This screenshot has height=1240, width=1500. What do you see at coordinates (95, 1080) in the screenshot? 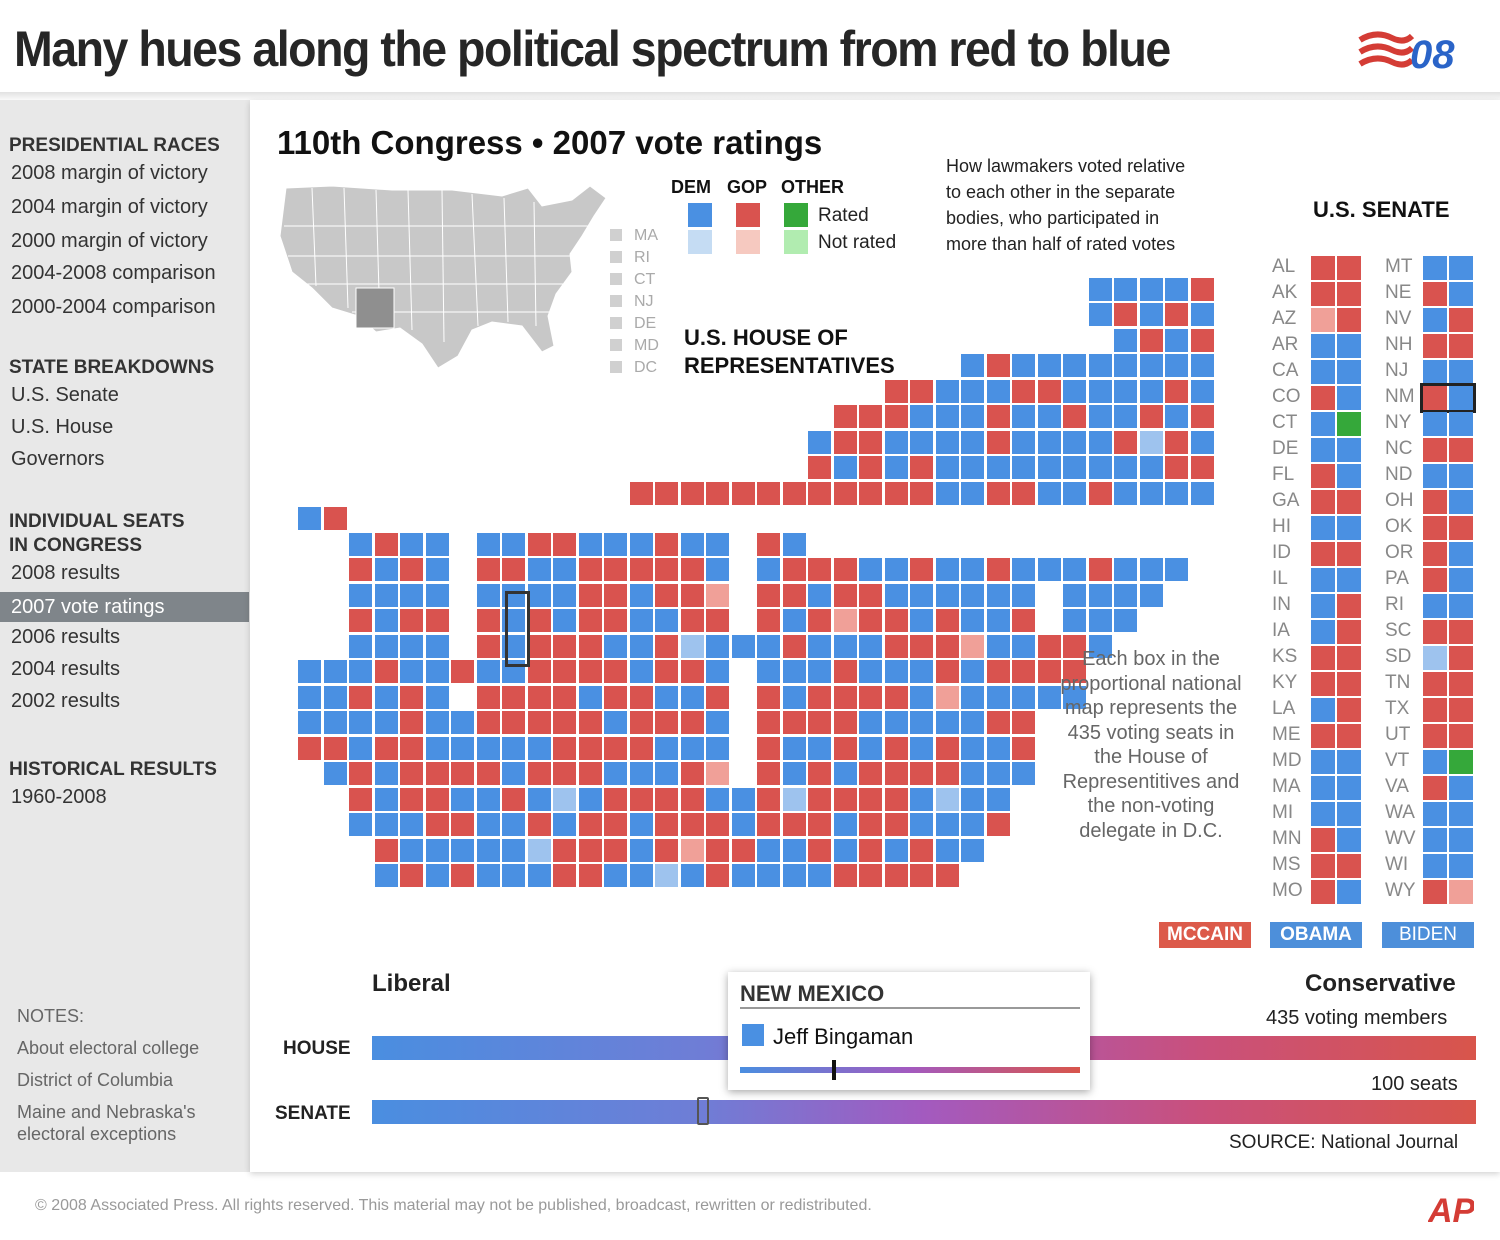
I see `note-district-of-columbia: District of Columbia` at bounding box center [95, 1080].